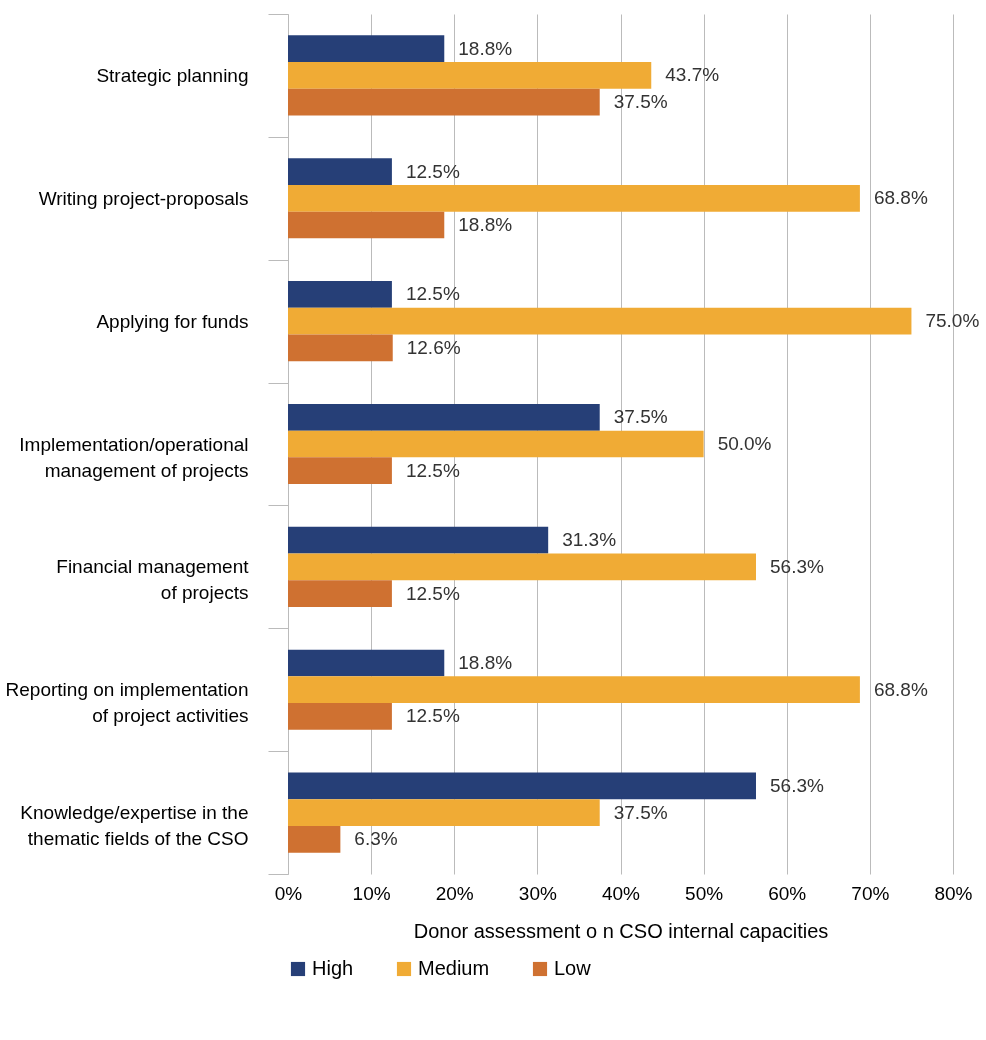 The image size is (986, 1040). Describe the element at coordinates (870, 893) in the screenshot. I see `x-tick-label: 70%` at that location.